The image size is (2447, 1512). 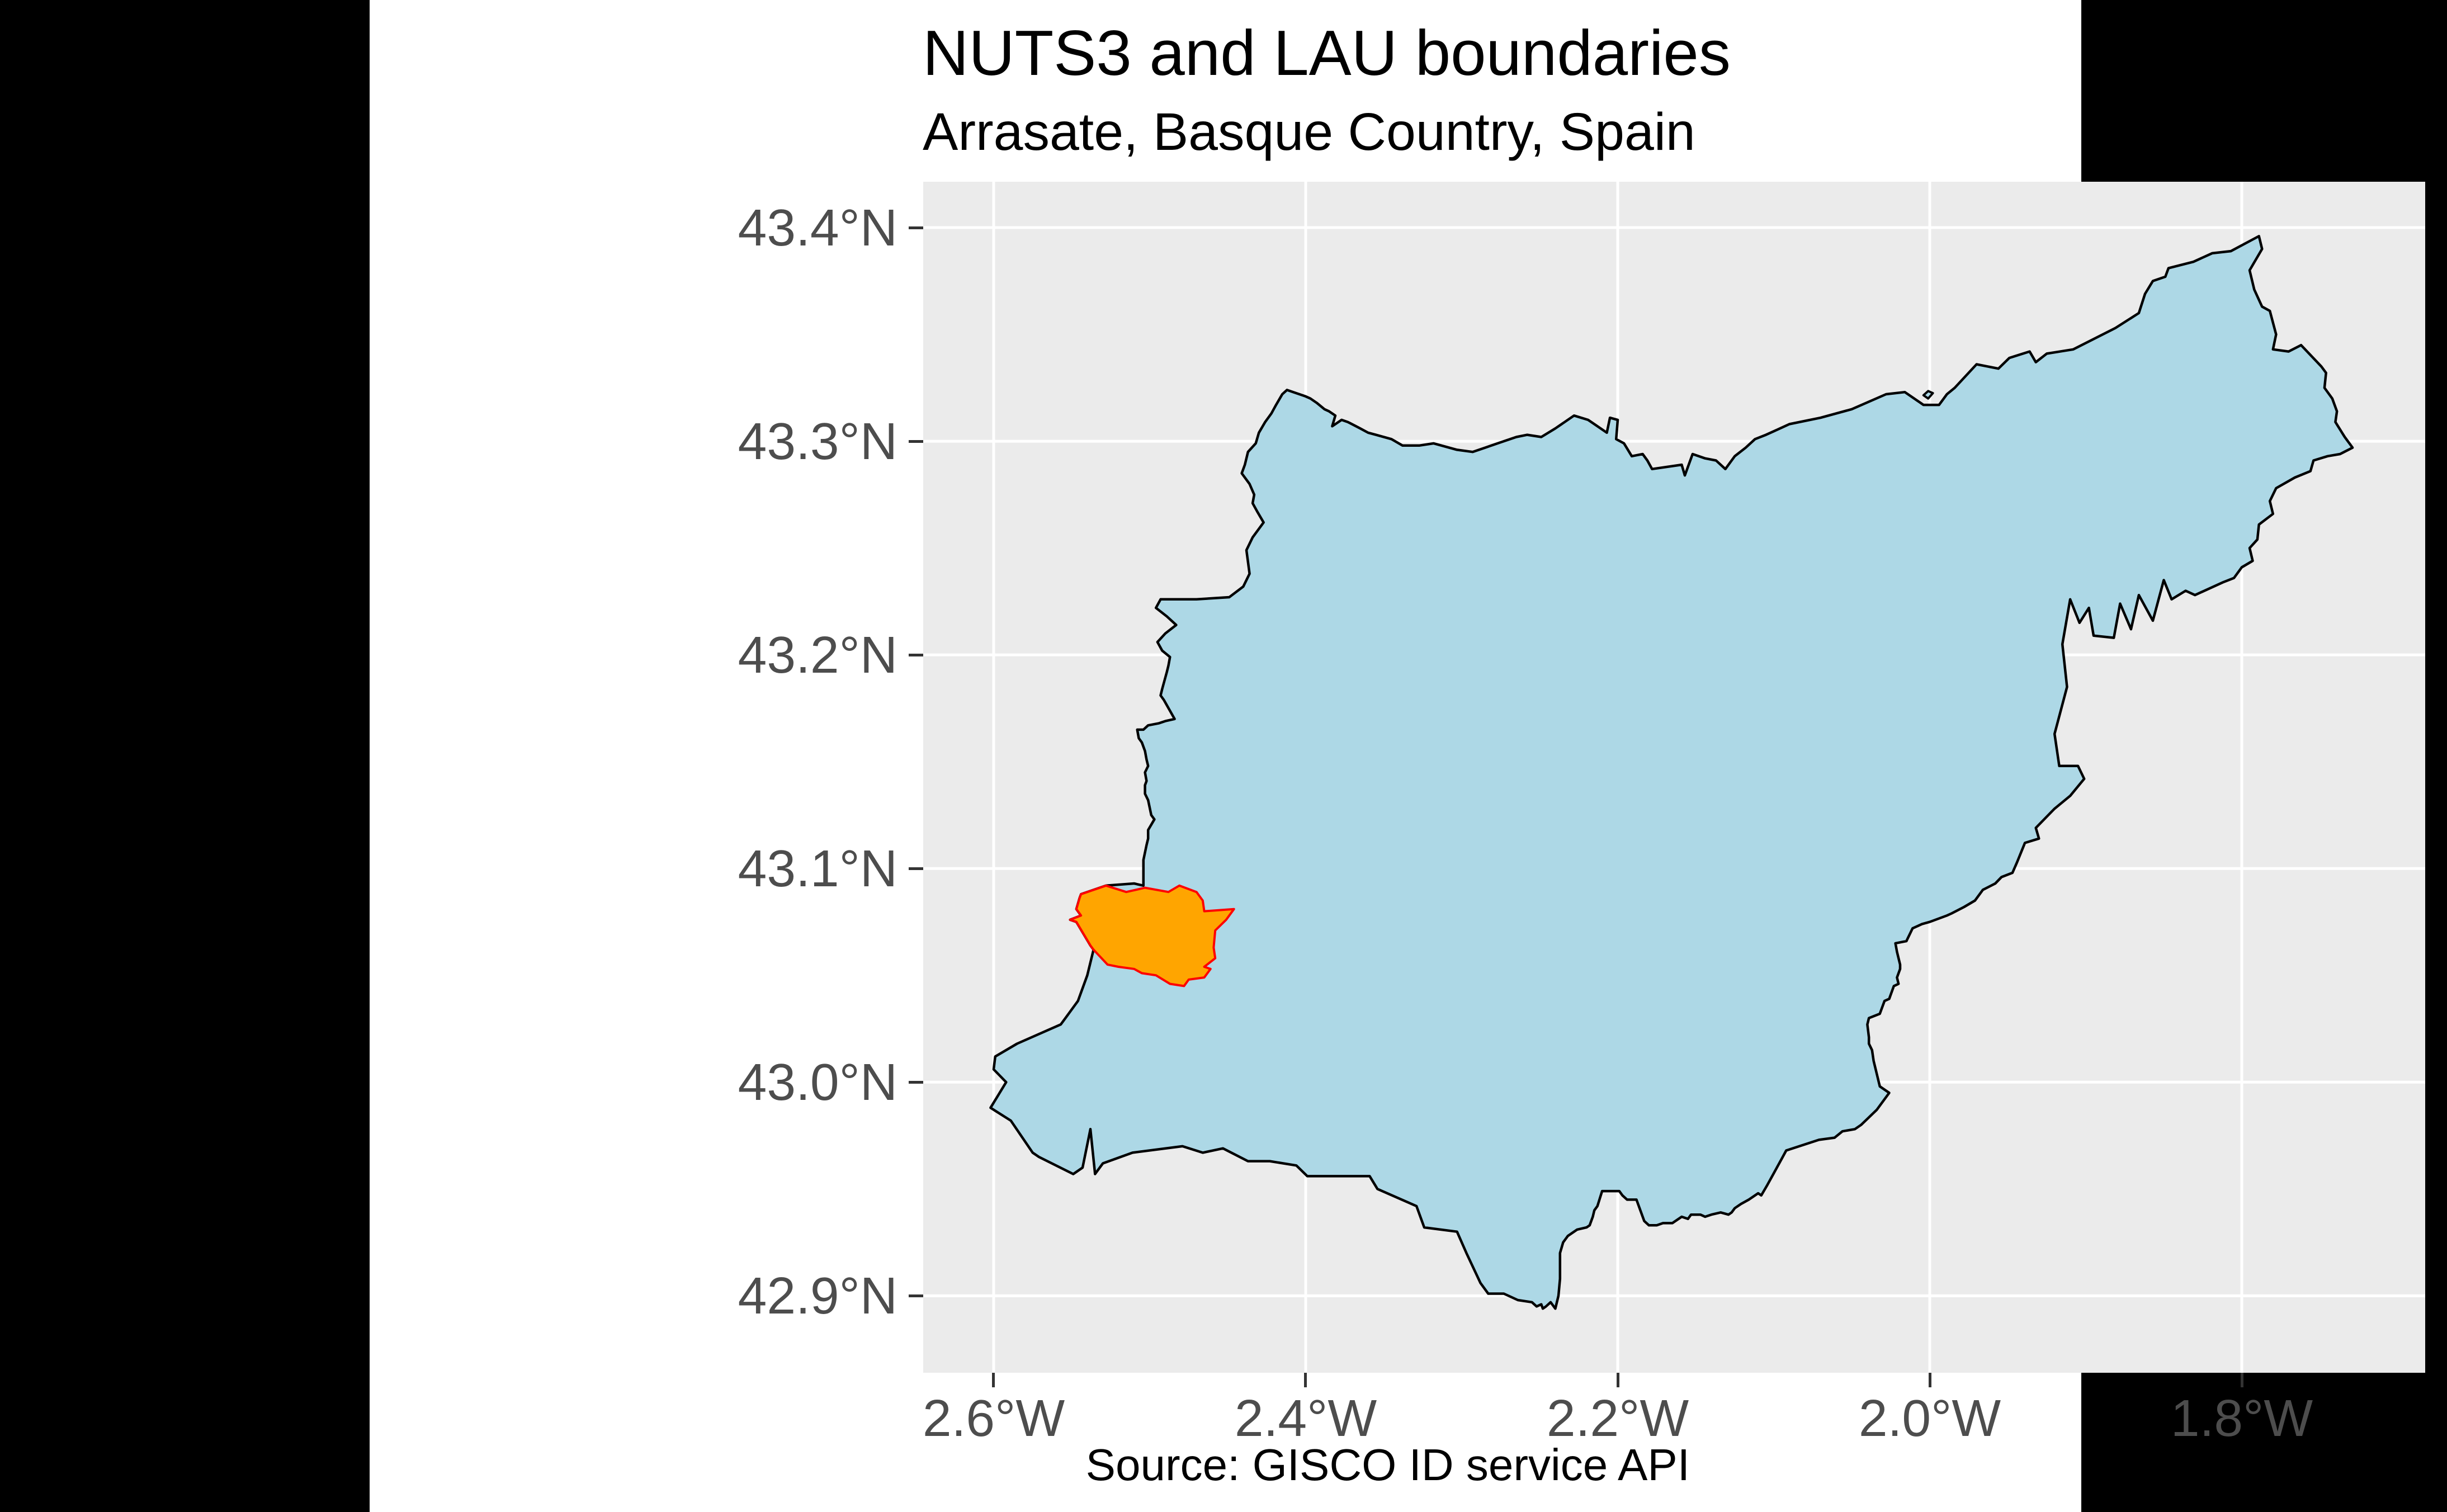 I want to click on x-tick-label: 2.4°W, so click(x=1306, y=1418).